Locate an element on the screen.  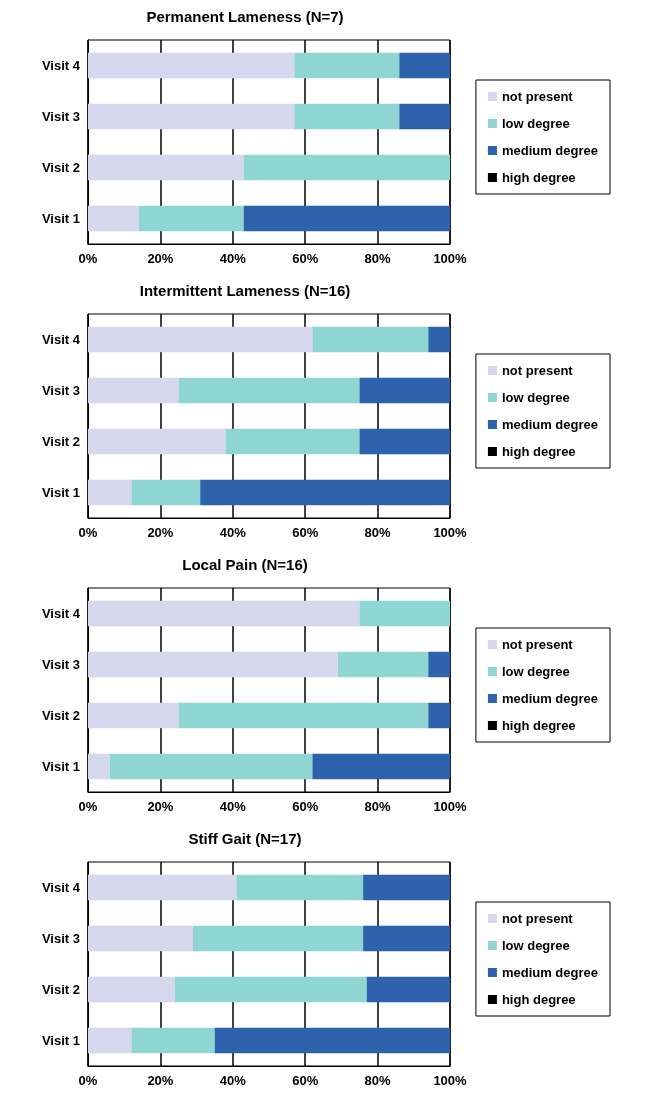
chart-title: Local Pain (N=16) is located at coordinates (245, 564).